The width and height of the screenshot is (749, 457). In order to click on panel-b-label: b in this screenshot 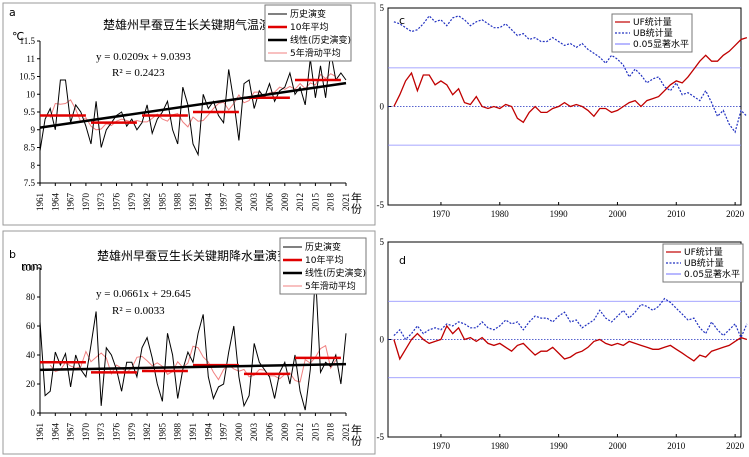, I will do `click(12, 254)`.